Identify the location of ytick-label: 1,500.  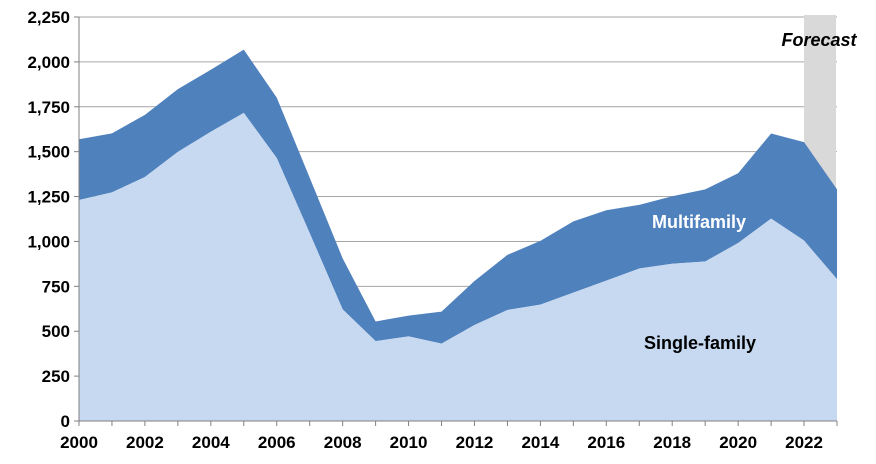
(48, 152).